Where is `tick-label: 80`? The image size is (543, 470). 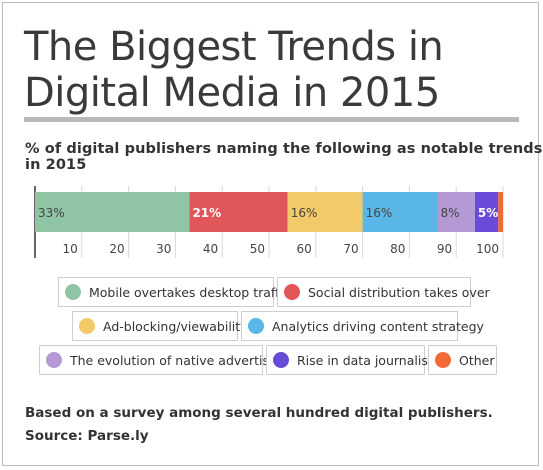
tick-label: 80 is located at coordinates (397, 249).